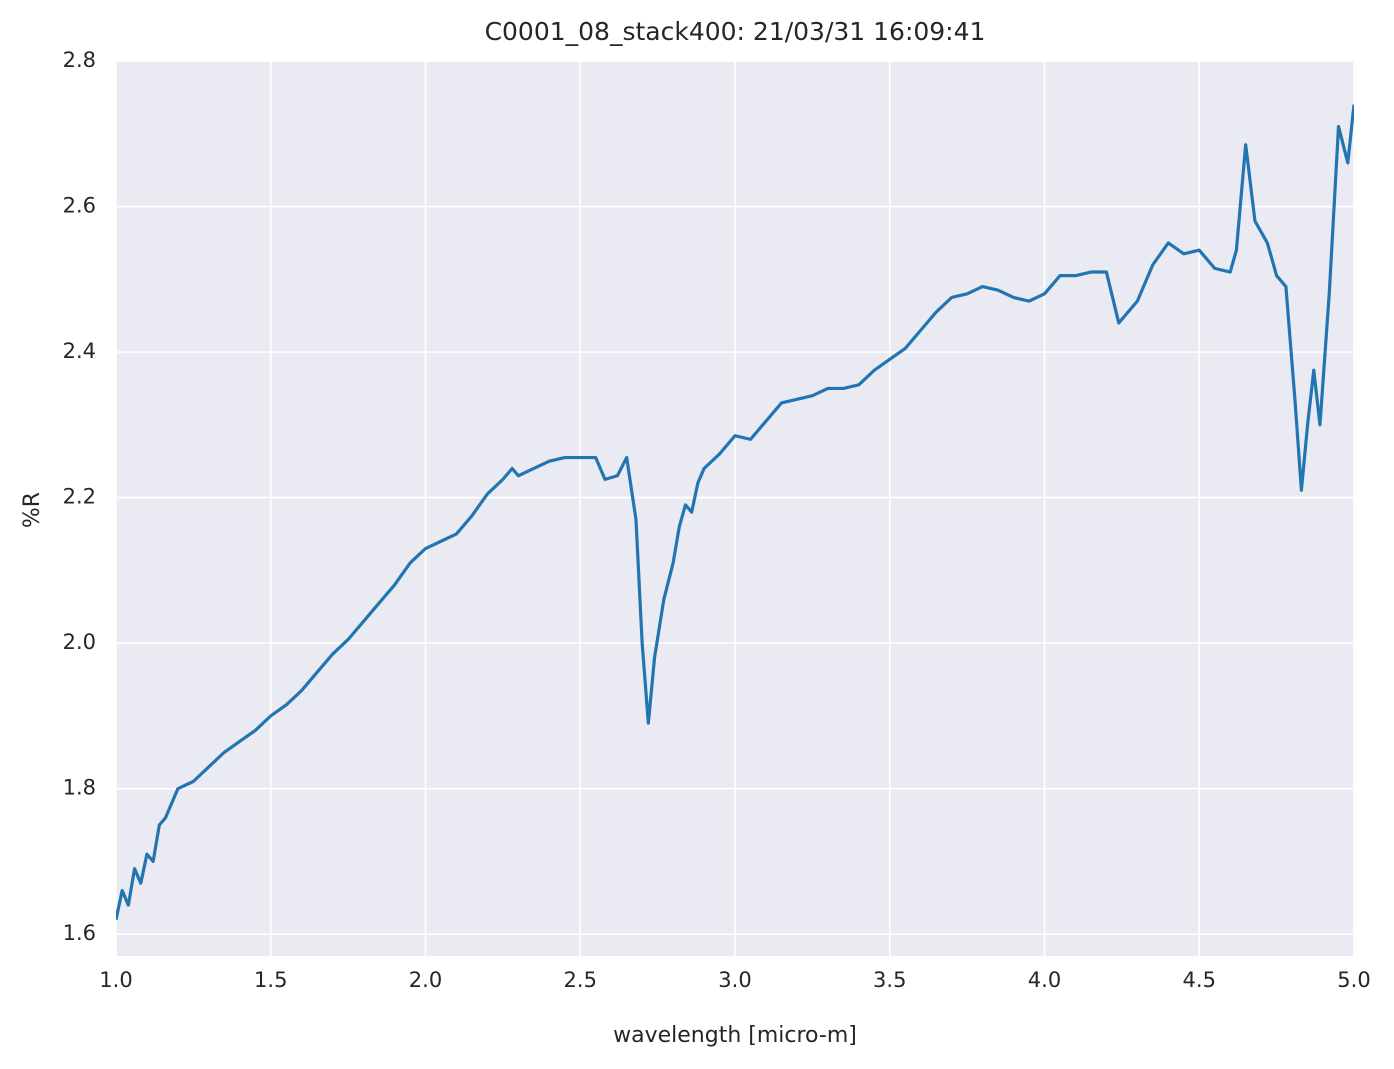  Describe the element at coordinates (79, 788) in the screenshot. I see `y-tick-label: 1.8` at that location.